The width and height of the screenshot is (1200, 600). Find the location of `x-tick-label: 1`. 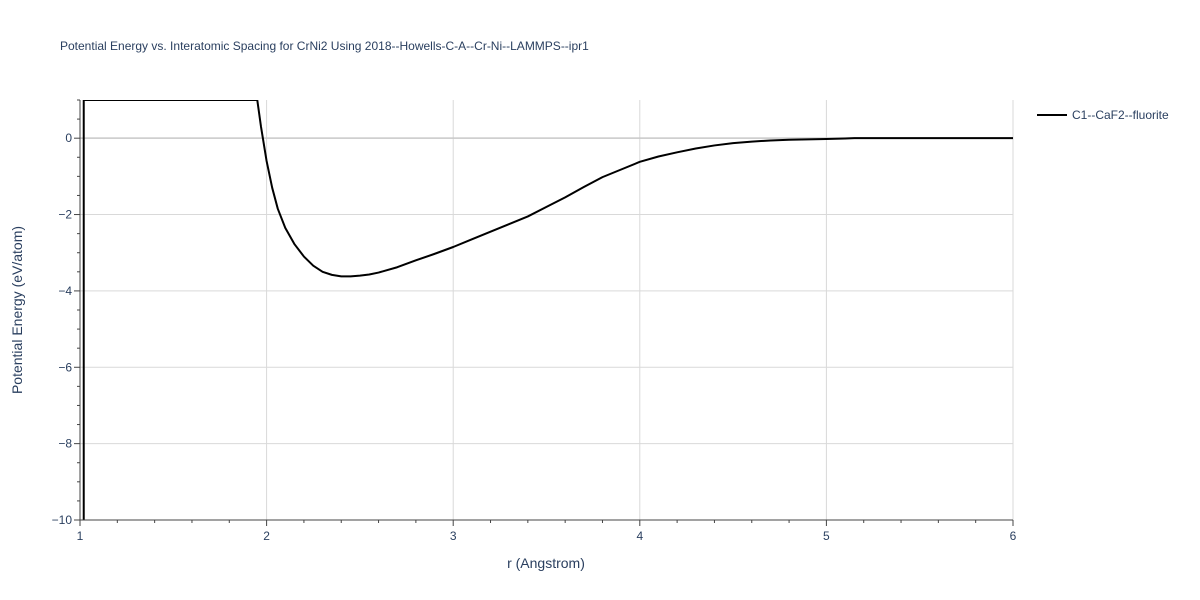

x-tick-label: 1 is located at coordinates (80, 536).